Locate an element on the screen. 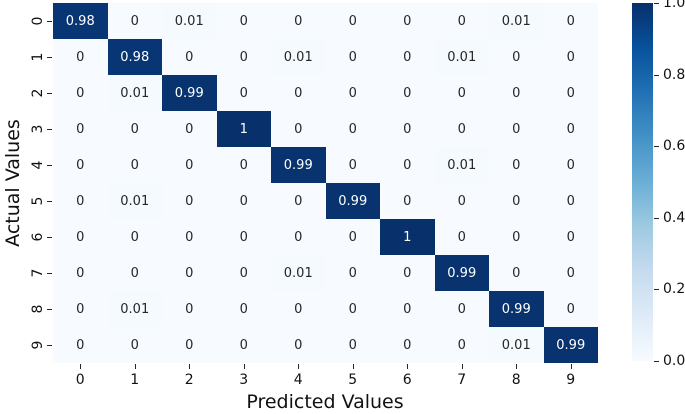 This screenshot has height=414, width=685. x-tick-label: 0 is located at coordinates (80, 380).